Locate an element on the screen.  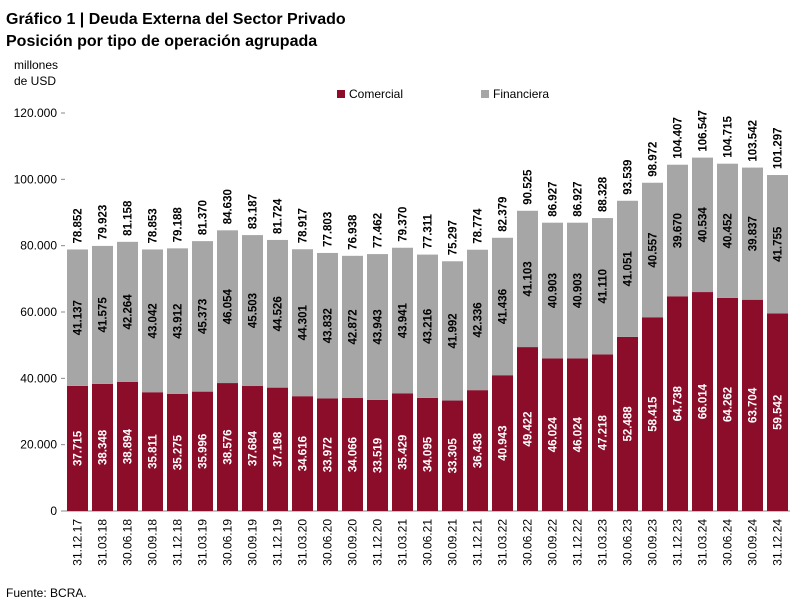
data-label: 42.264 is located at coordinates (129, 312).